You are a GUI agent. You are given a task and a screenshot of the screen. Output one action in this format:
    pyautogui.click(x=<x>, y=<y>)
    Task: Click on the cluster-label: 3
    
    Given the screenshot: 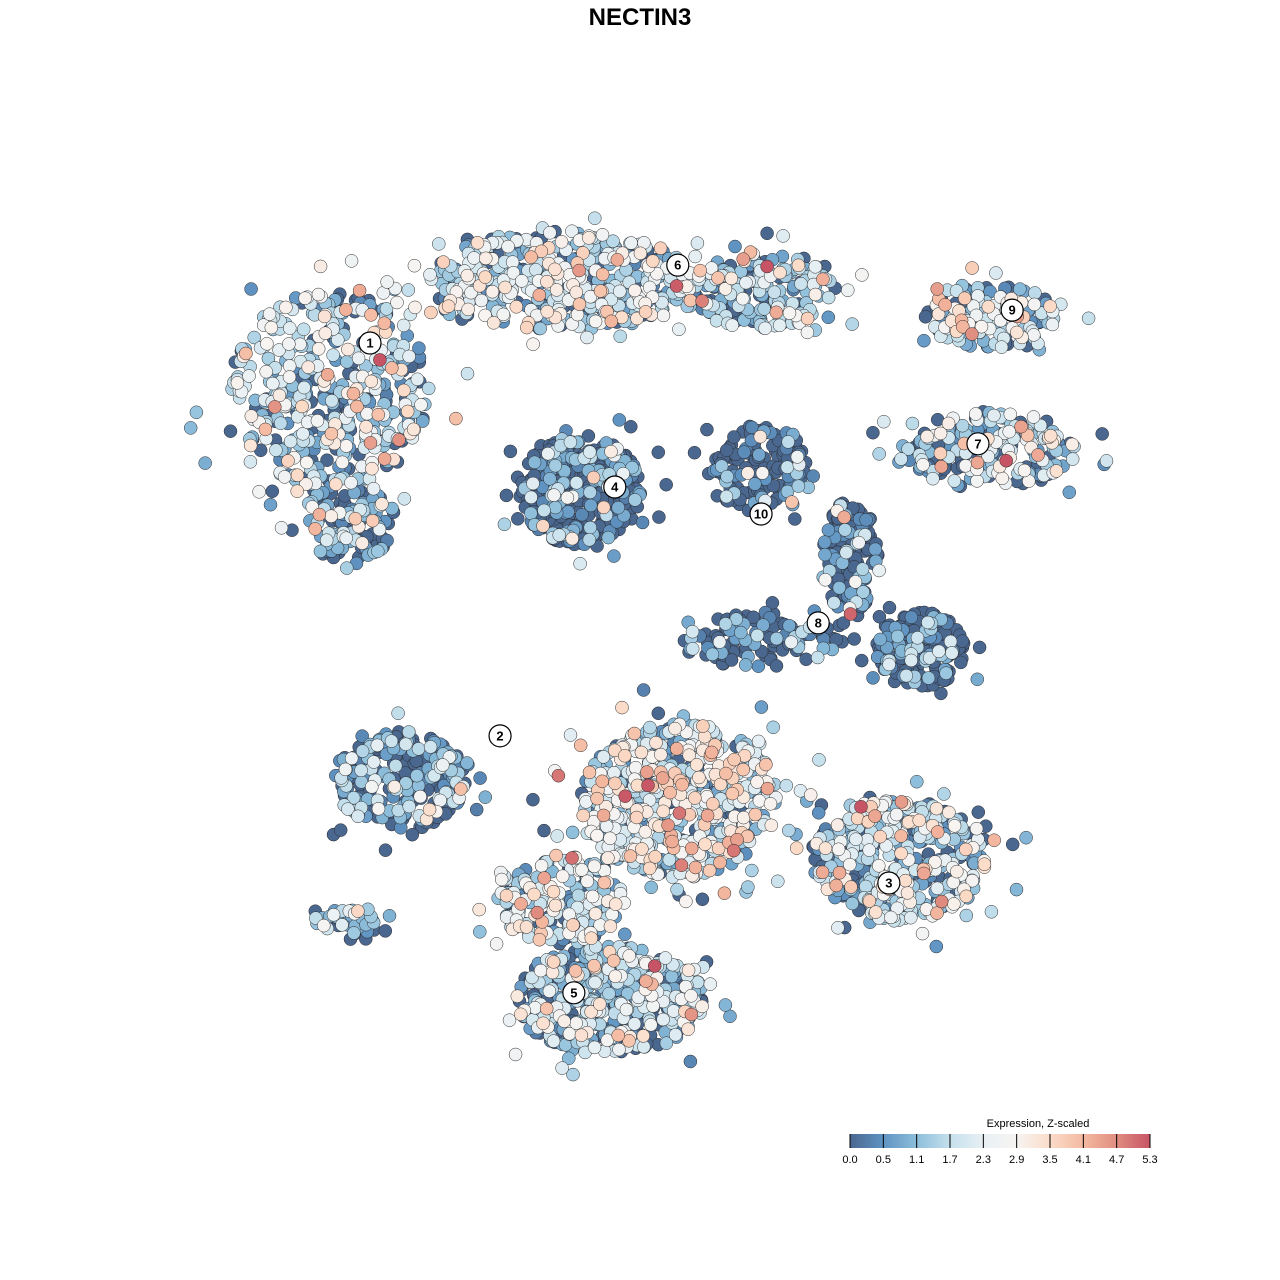 What is the action you would take?
    pyautogui.click(x=888, y=883)
    